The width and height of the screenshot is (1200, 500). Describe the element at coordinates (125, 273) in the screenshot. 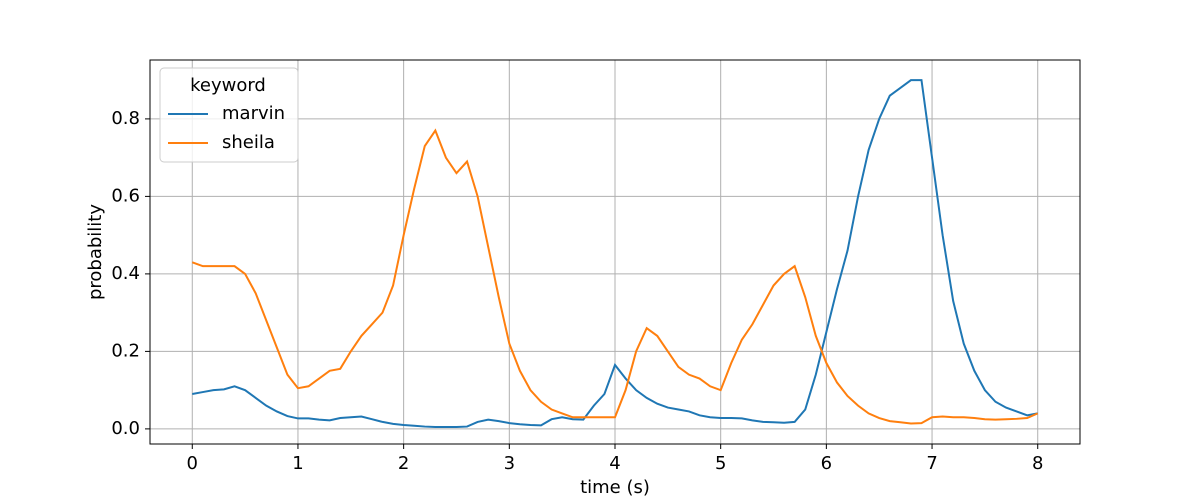

I see `y-tick-label: 0.4` at that location.